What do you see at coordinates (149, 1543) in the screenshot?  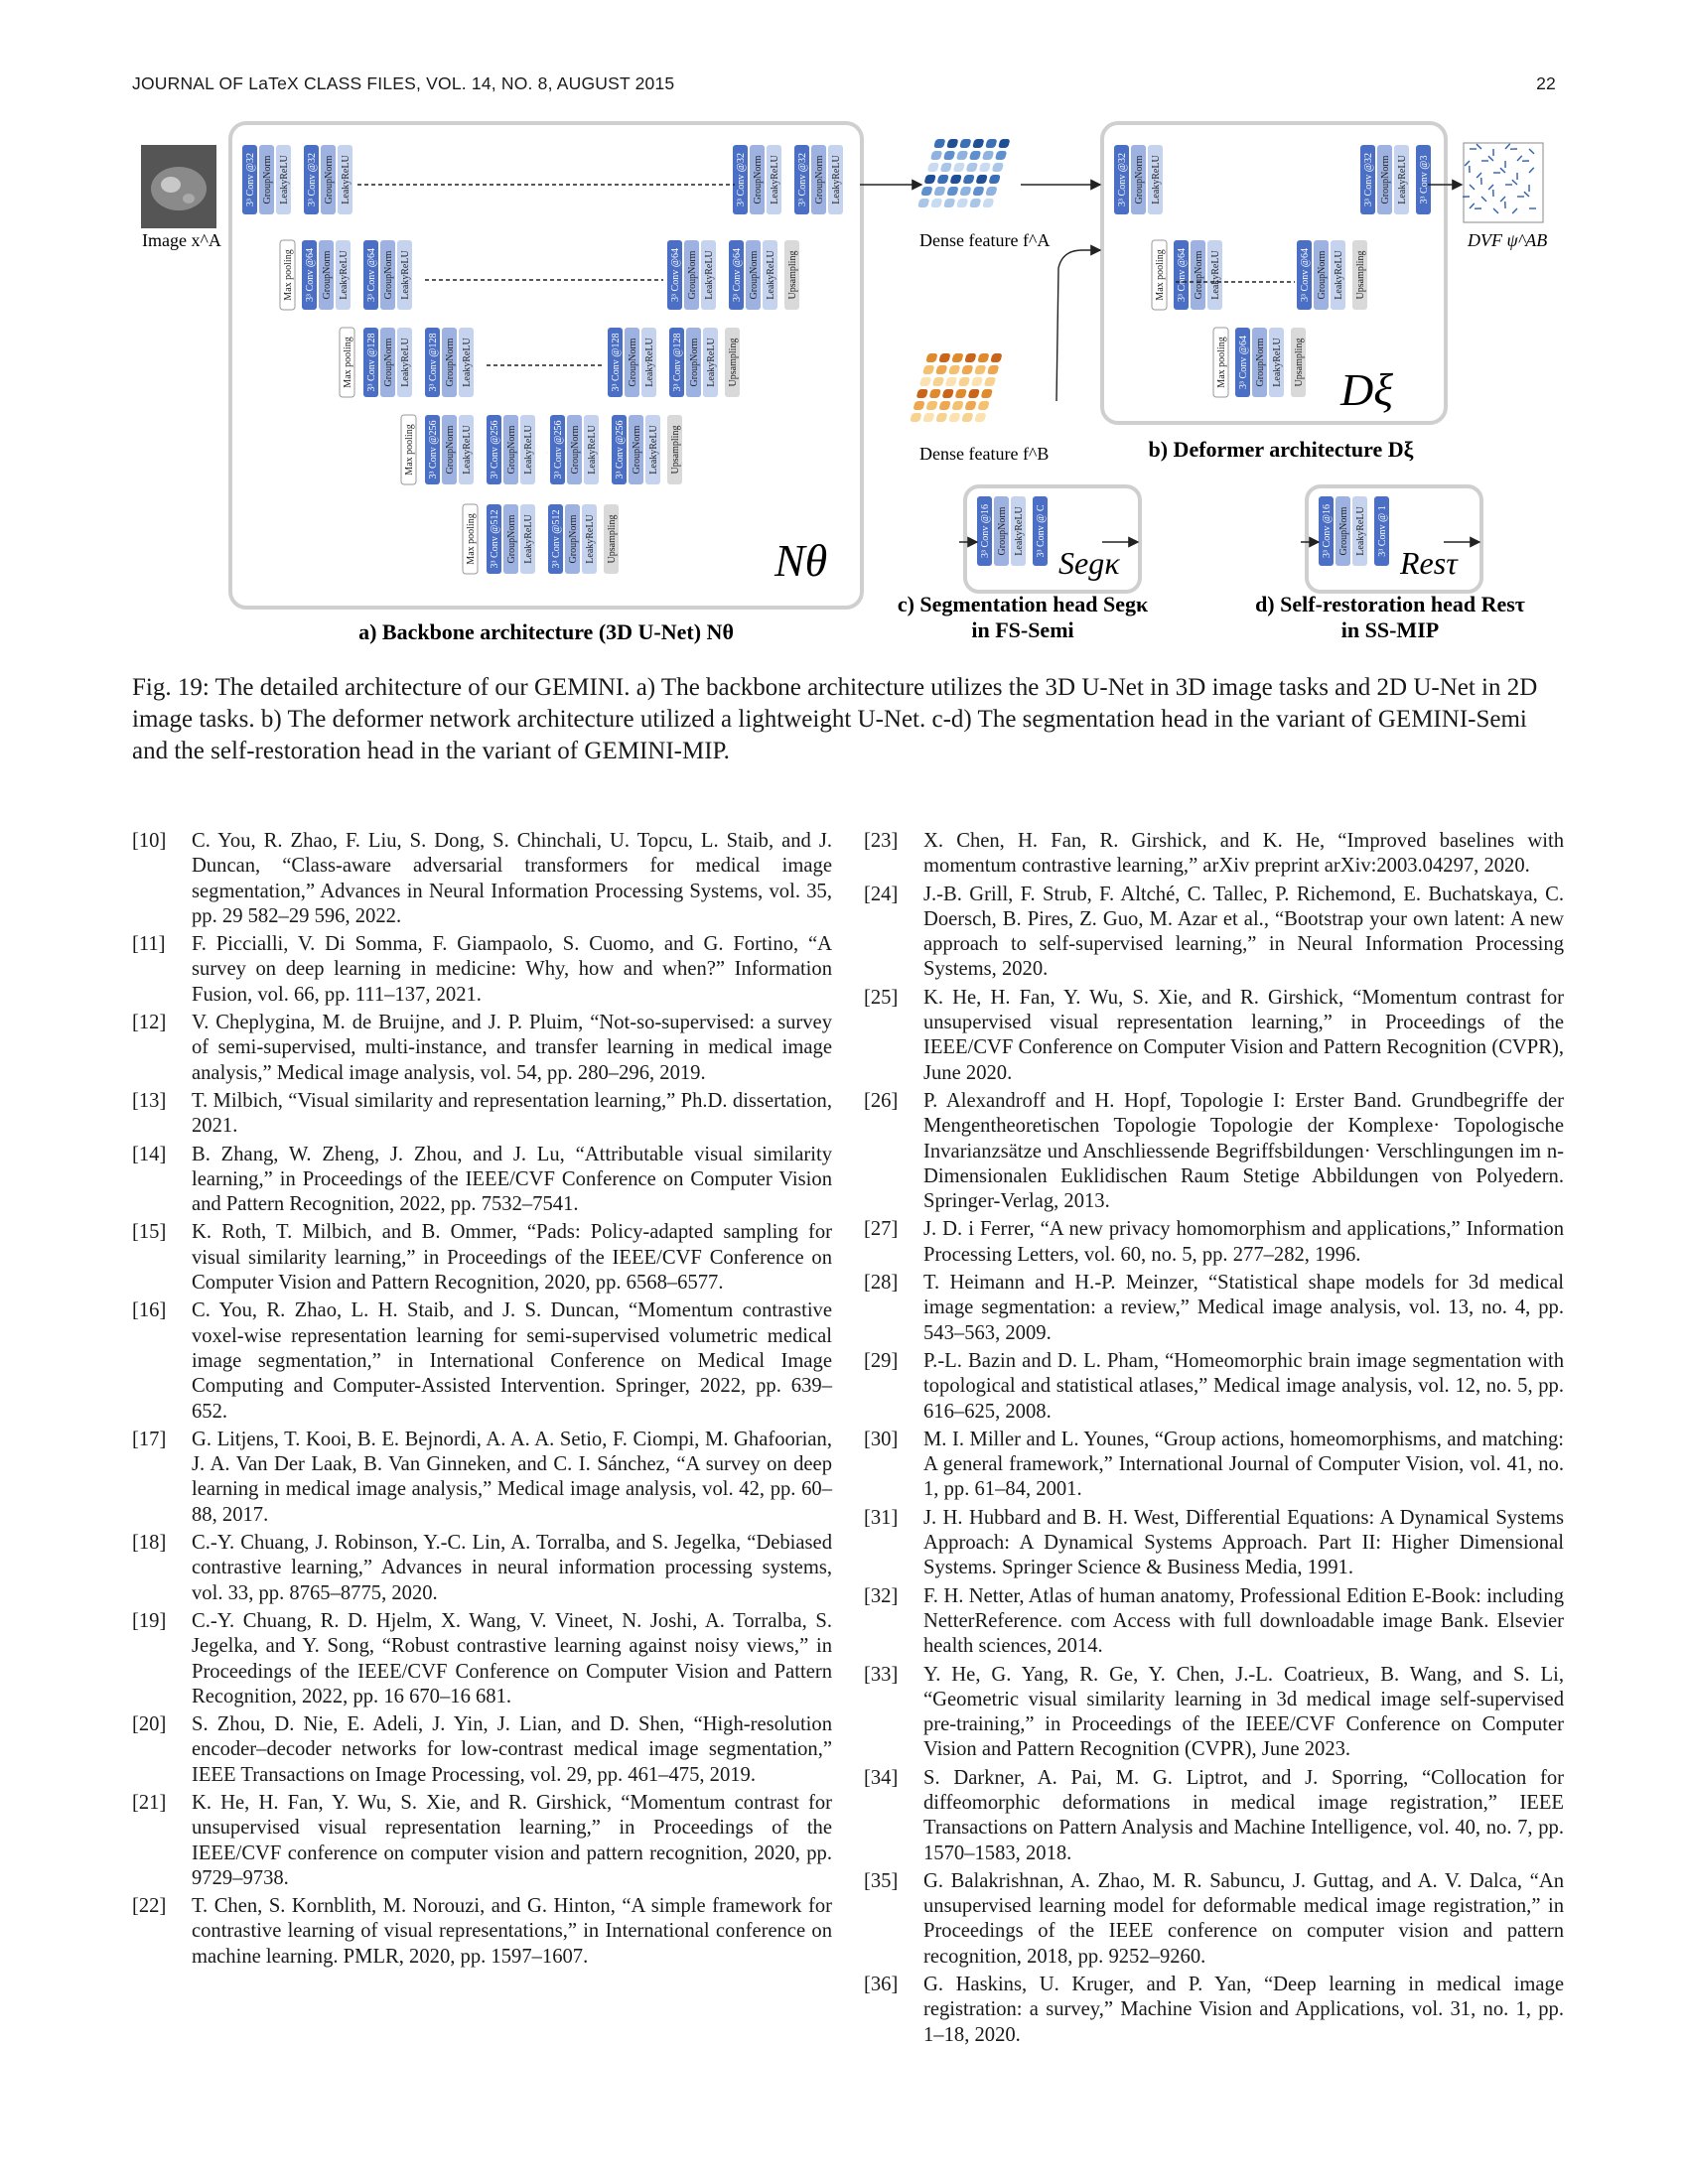 I see `reference-number: [18]` at bounding box center [149, 1543].